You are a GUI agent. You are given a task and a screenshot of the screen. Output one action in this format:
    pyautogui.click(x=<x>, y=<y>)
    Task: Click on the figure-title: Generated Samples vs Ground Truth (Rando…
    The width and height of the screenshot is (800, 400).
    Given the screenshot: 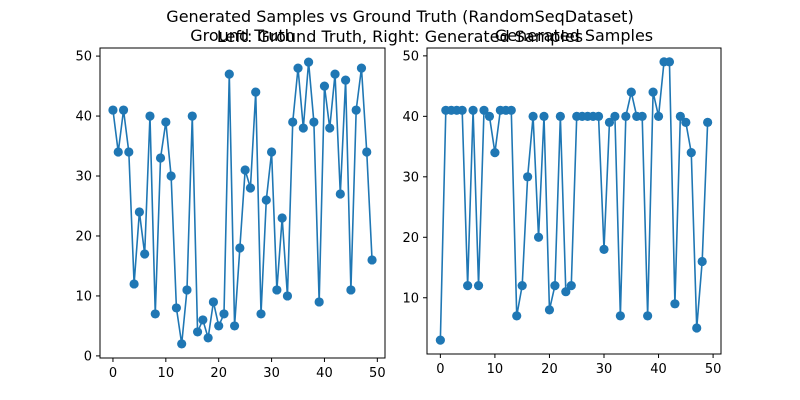 What is the action you would take?
    pyautogui.click(x=399, y=16)
    